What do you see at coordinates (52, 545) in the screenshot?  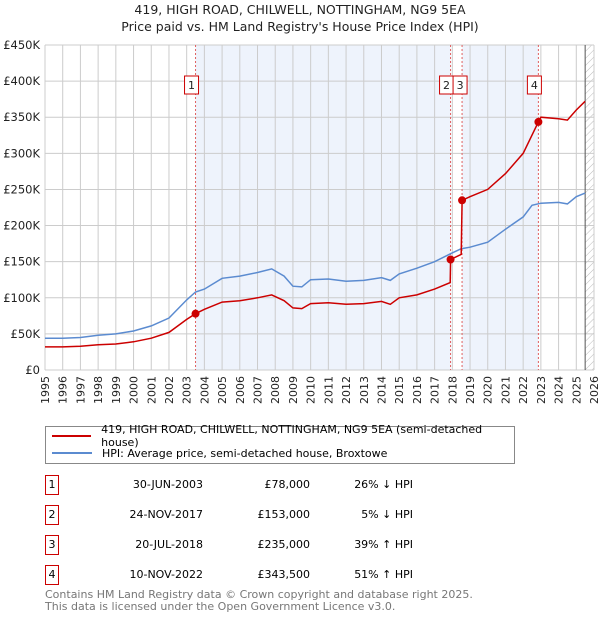 I see `sale-number: 3` at bounding box center [52, 545].